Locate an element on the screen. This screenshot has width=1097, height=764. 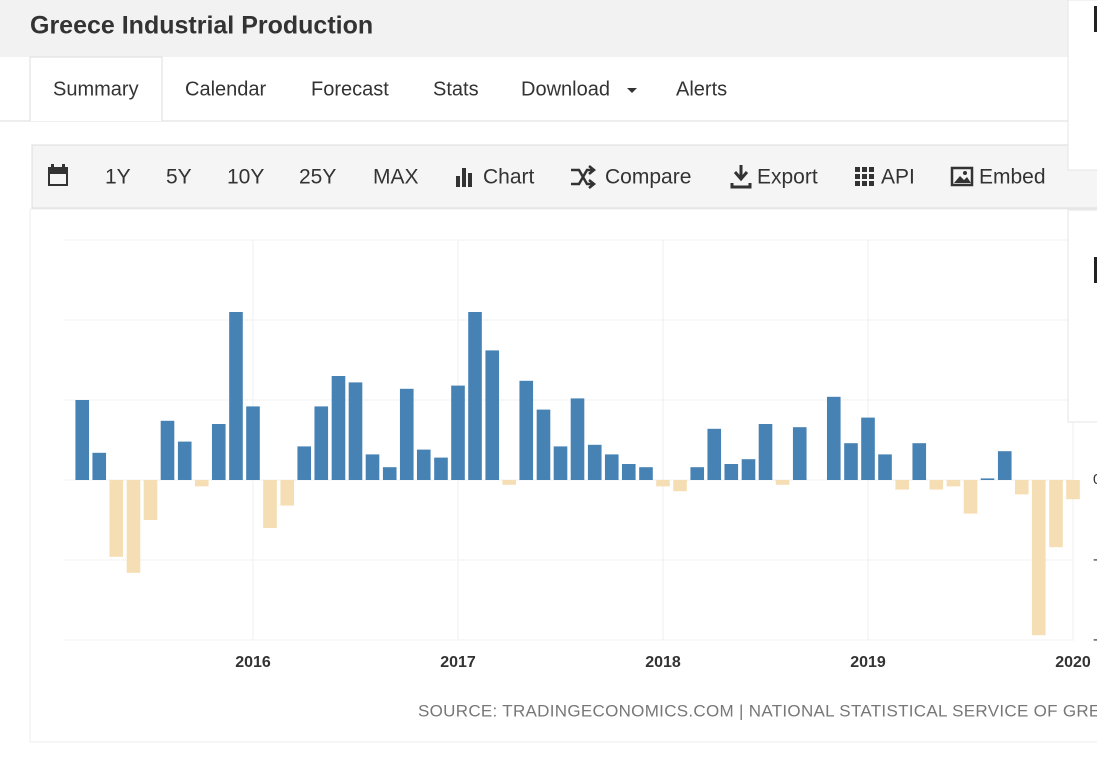
toolbar-button: Chart is located at coordinates (509, 177).